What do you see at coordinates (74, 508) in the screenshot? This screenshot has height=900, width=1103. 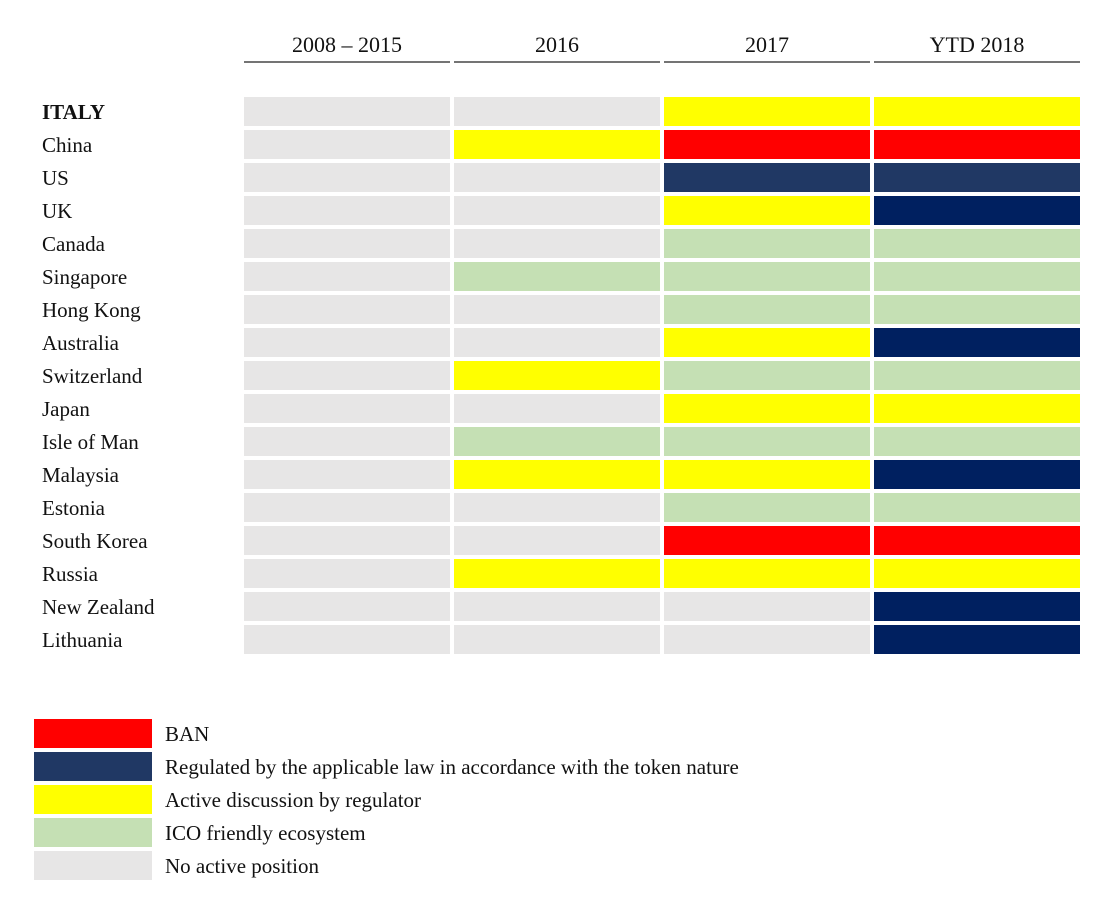 I see `row-label: Estonia` at bounding box center [74, 508].